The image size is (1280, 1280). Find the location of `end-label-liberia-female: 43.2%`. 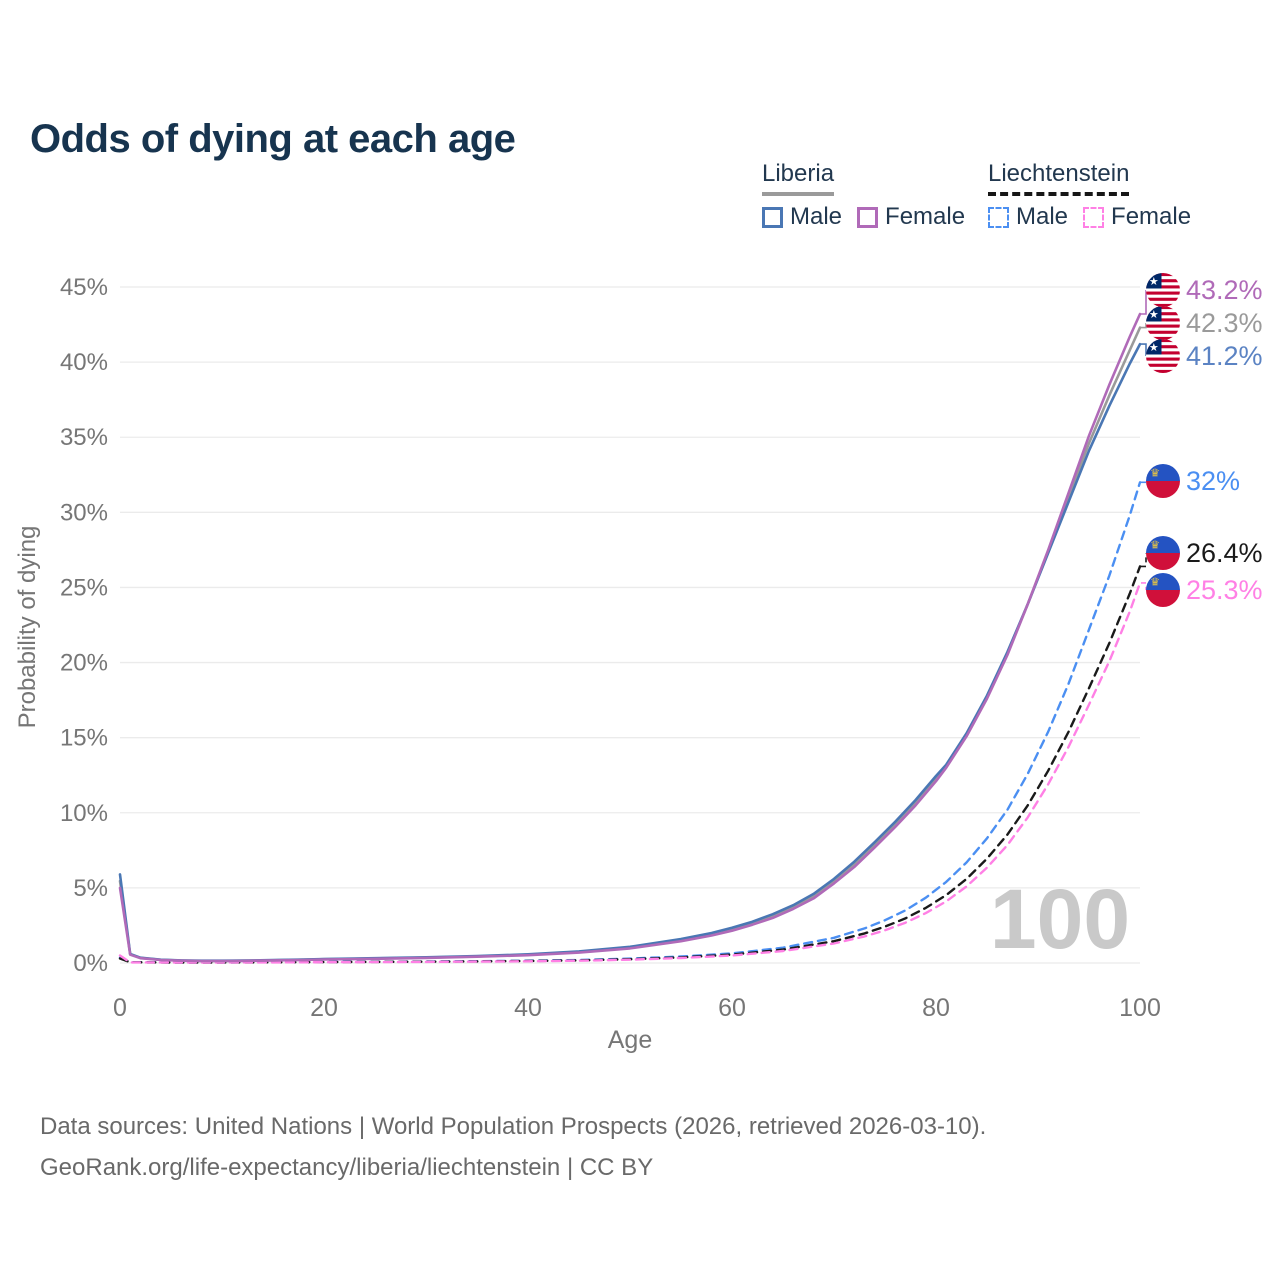

end-label-liberia-female: 43.2% is located at coordinates (1224, 290).